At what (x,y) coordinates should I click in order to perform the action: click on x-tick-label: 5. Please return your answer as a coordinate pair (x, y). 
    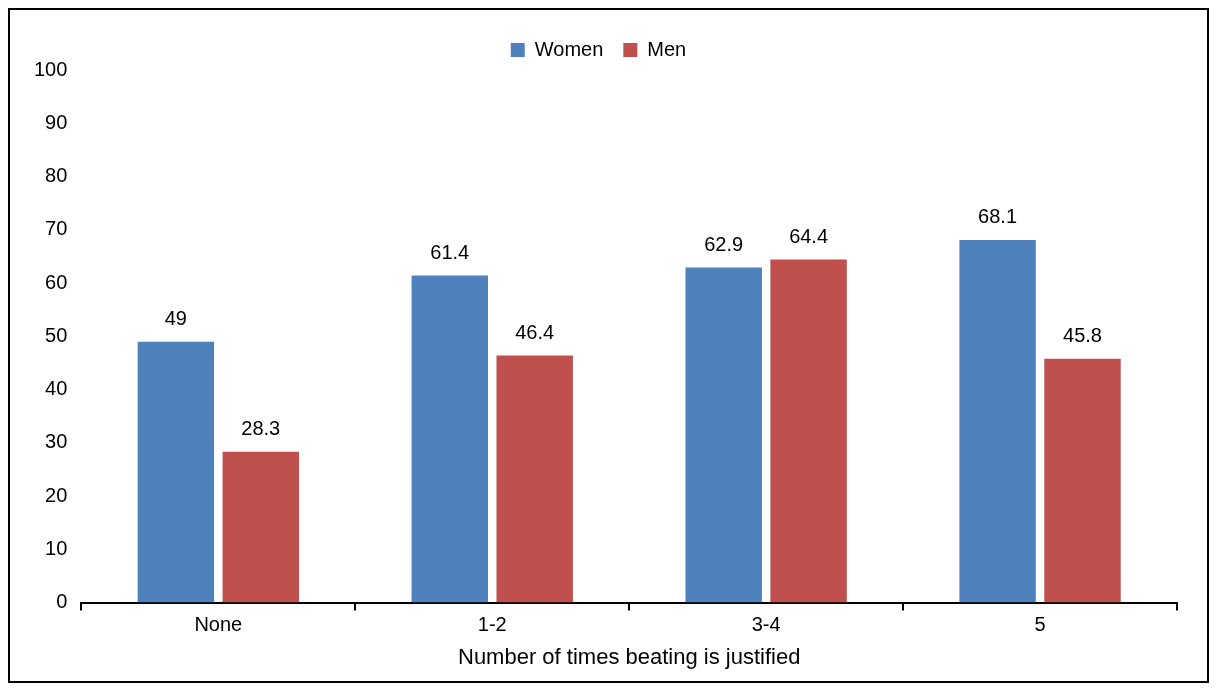
    Looking at the image, I should click on (1040, 624).